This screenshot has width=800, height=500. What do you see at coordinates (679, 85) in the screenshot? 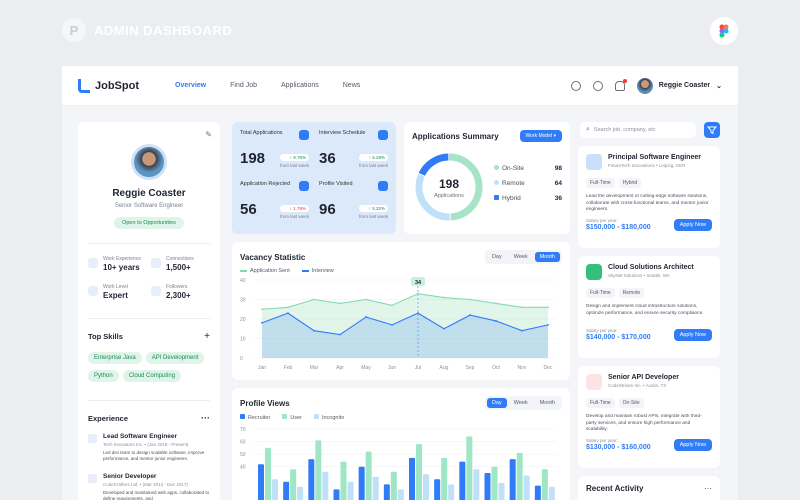
I see `user-menu: Reggie Coaster ⌄` at bounding box center [679, 85].